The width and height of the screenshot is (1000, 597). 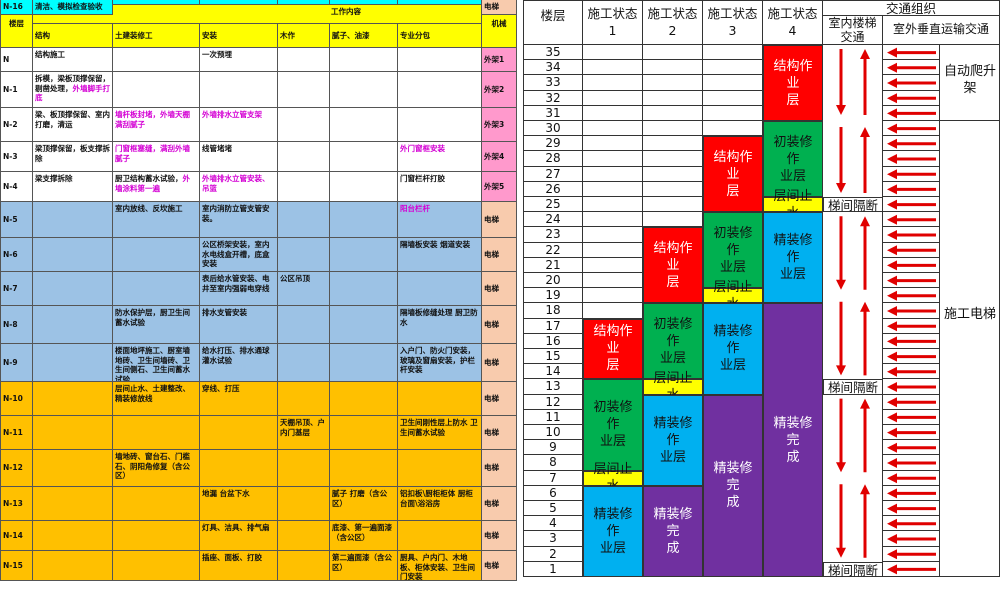 What do you see at coordinates (73, 36) in the screenshot?
I see `header-col-1: 结构` at bounding box center [73, 36].